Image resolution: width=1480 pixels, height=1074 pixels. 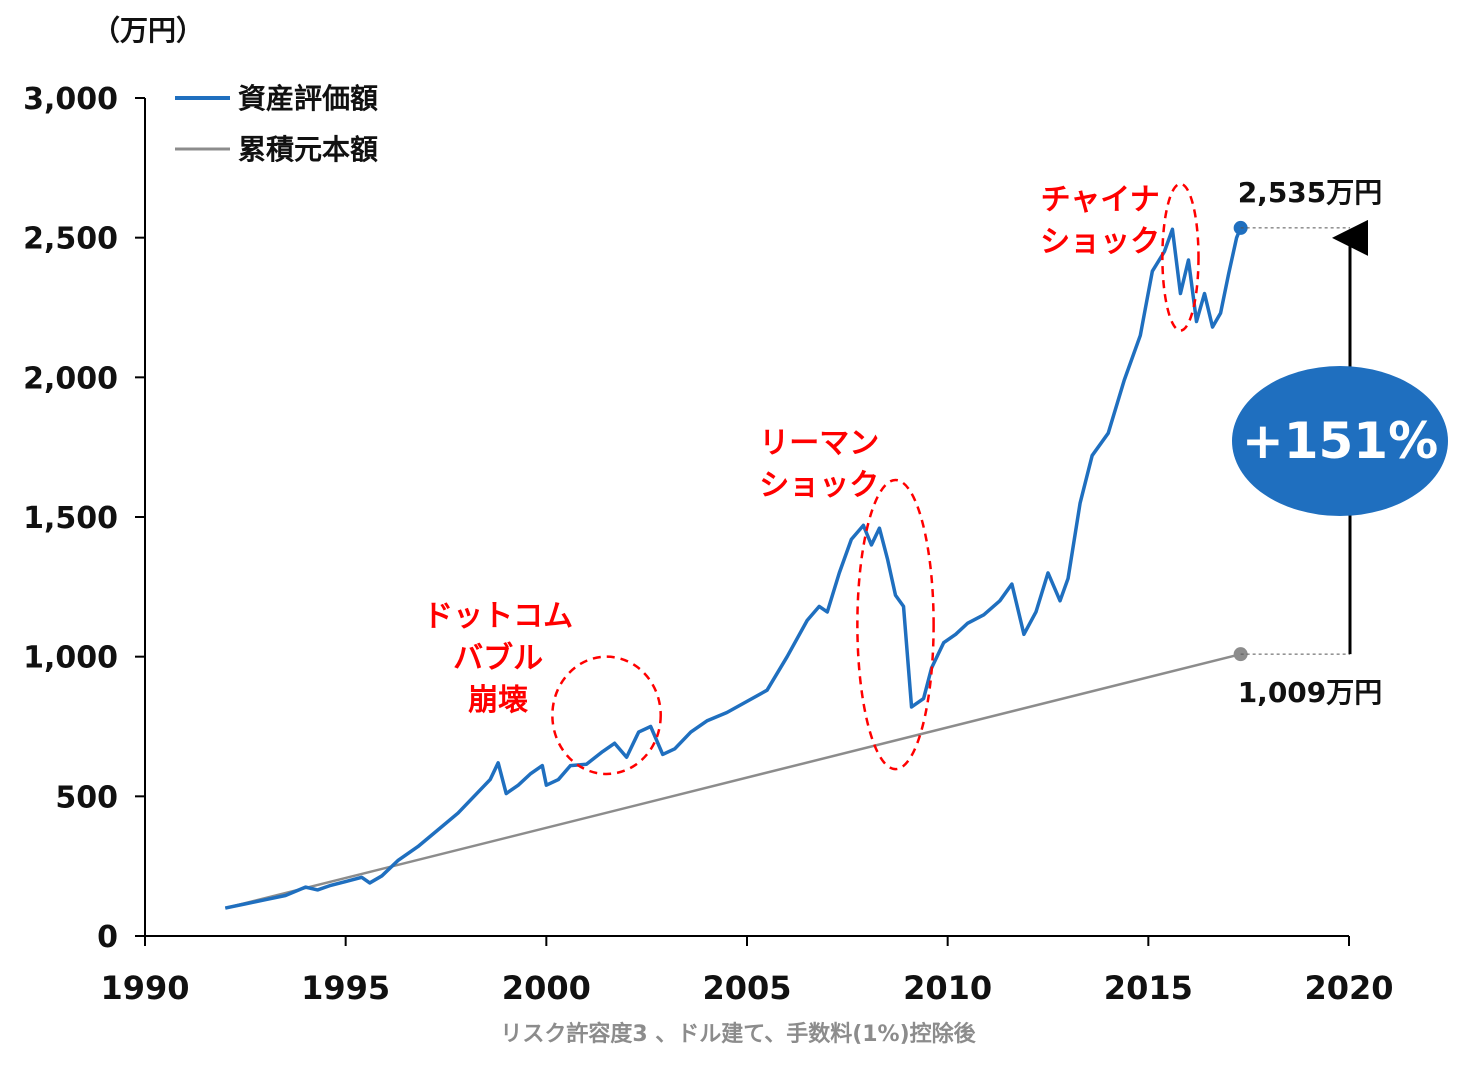 I want to click on growth-bubble, so click(x=1340, y=441).